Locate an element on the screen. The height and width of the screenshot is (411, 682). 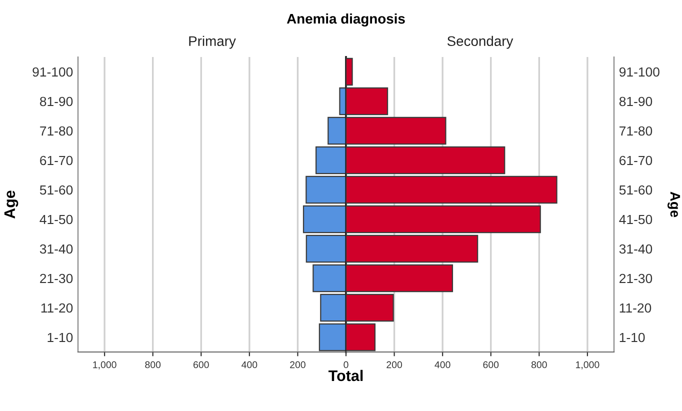
x-tick-label: 0 is located at coordinates (346, 364).